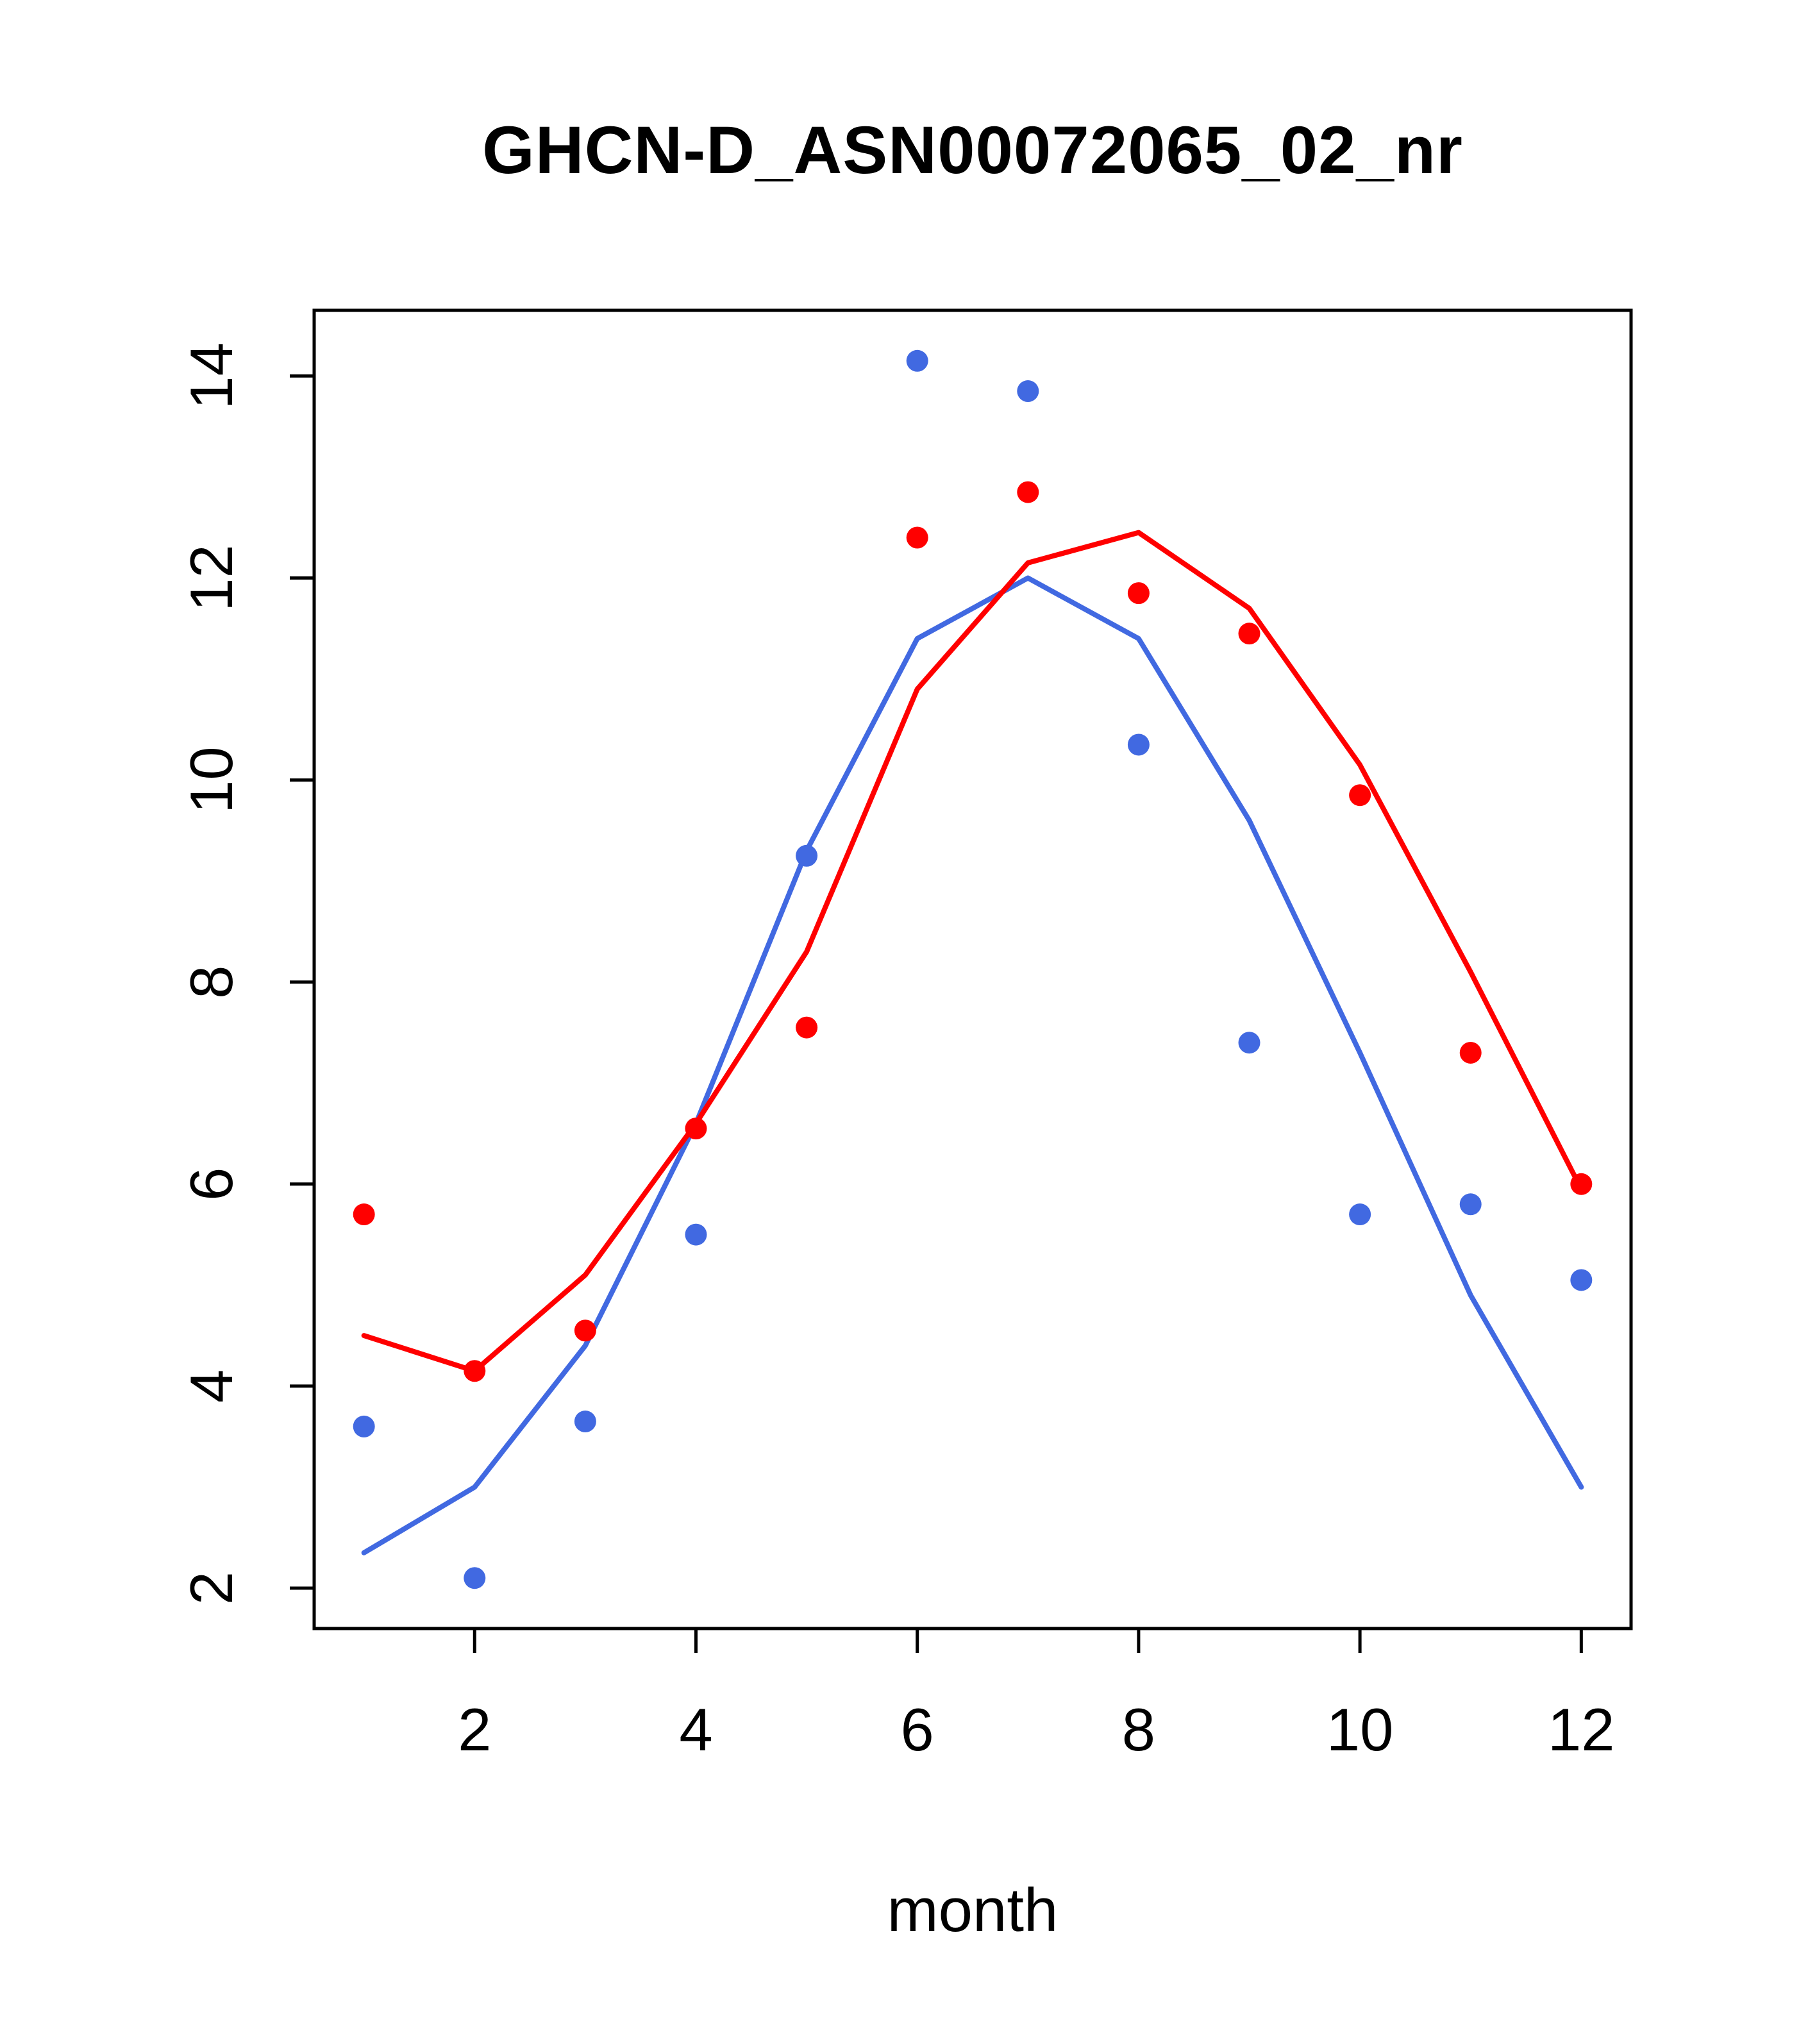  Describe the element at coordinates (917, 1730) in the screenshot. I see `x-tick-label: 6` at that location.